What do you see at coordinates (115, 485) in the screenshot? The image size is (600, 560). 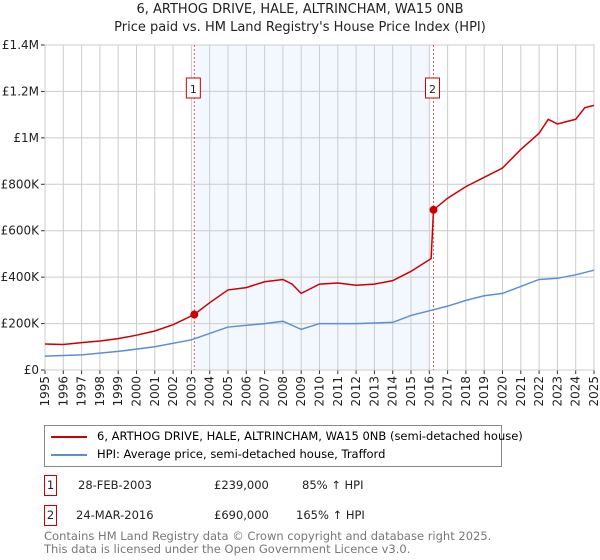 I see `sale-date: 28-FEB-2003` at bounding box center [115, 485].